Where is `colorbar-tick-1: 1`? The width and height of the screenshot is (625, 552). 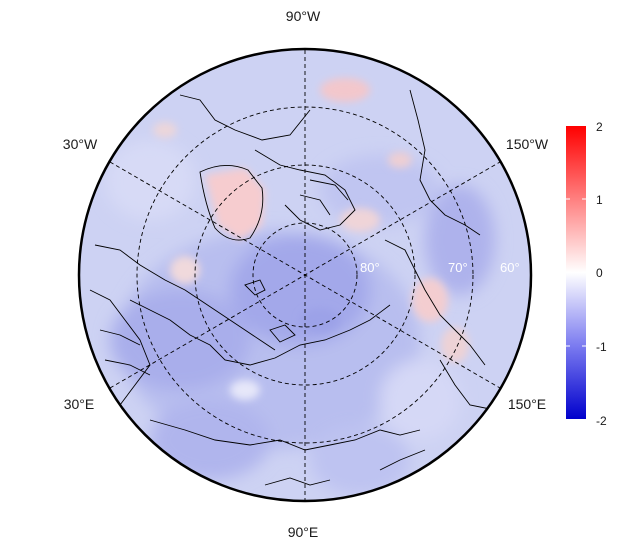
colorbar-tick-1: 1 is located at coordinates (599, 200).